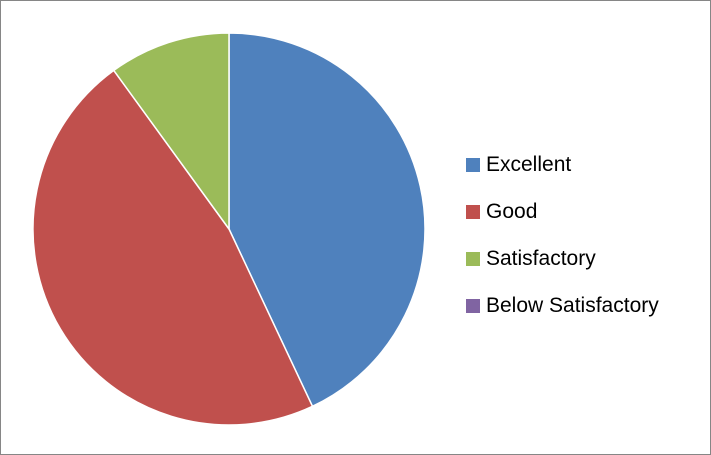 The image size is (711, 455). Describe the element at coordinates (529, 164) in the screenshot. I see `legend-label-excellent: Excellent` at that location.